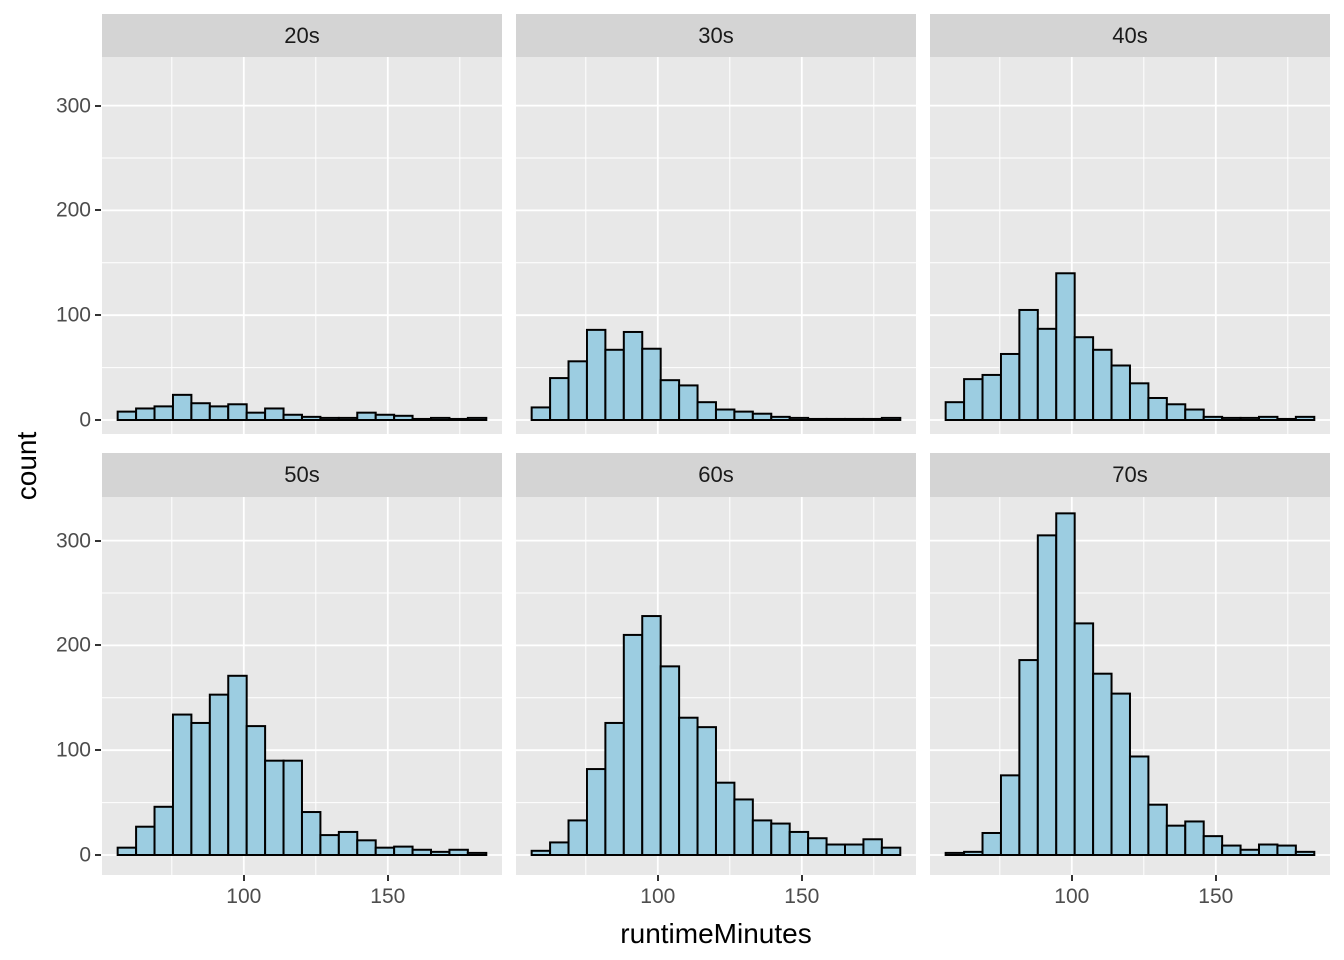  Describe the element at coordinates (1130, 35) in the screenshot. I see `facet-strip-label: 40s` at that location.